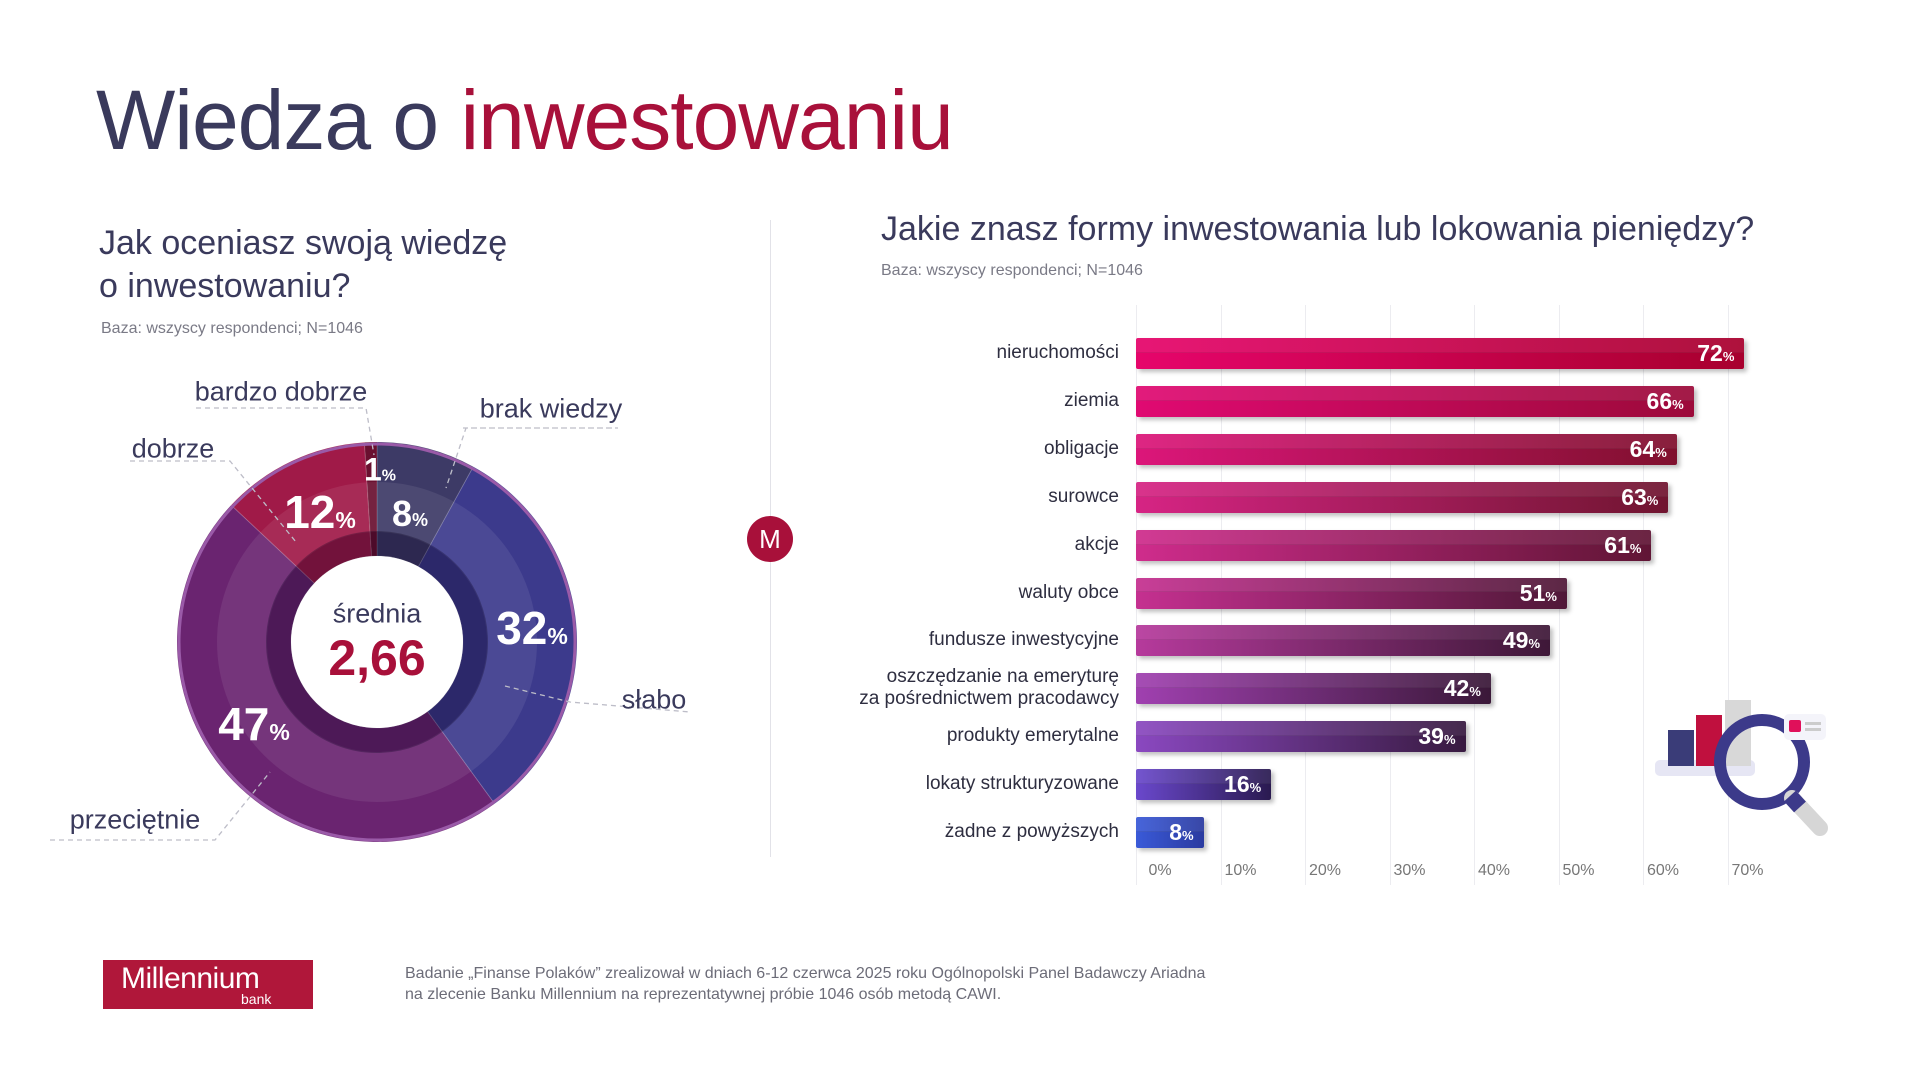 The height and width of the screenshot is (1080, 1920). I want to click on title-part-dark: Wiedza o, so click(278, 120).